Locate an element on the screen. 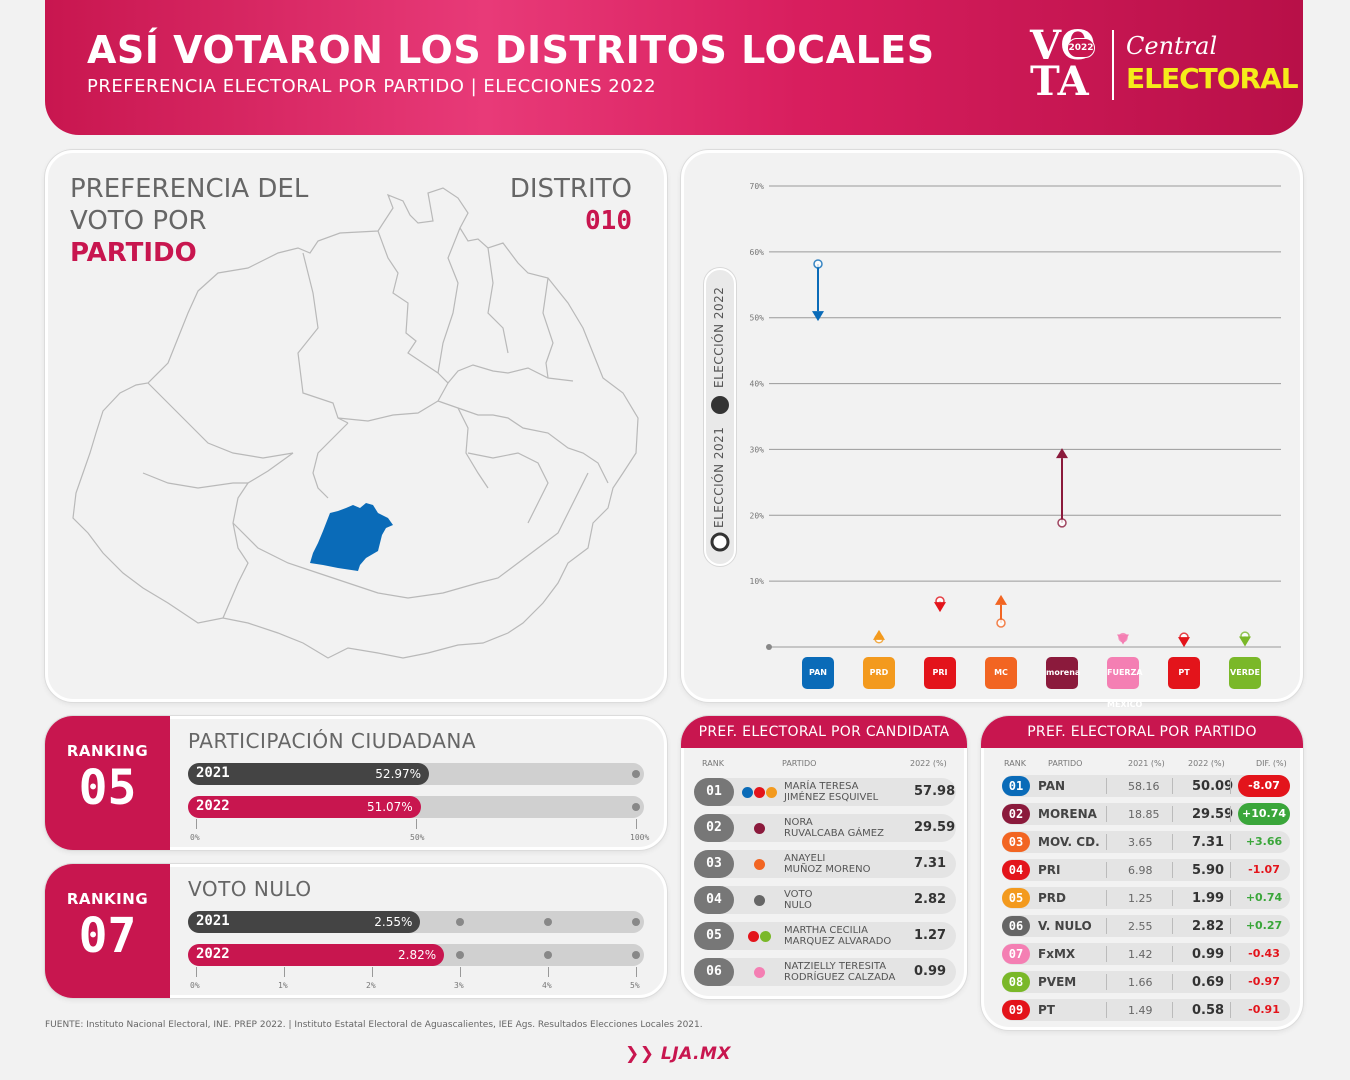  candidata-value: 29.59 is located at coordinates (935, 827).